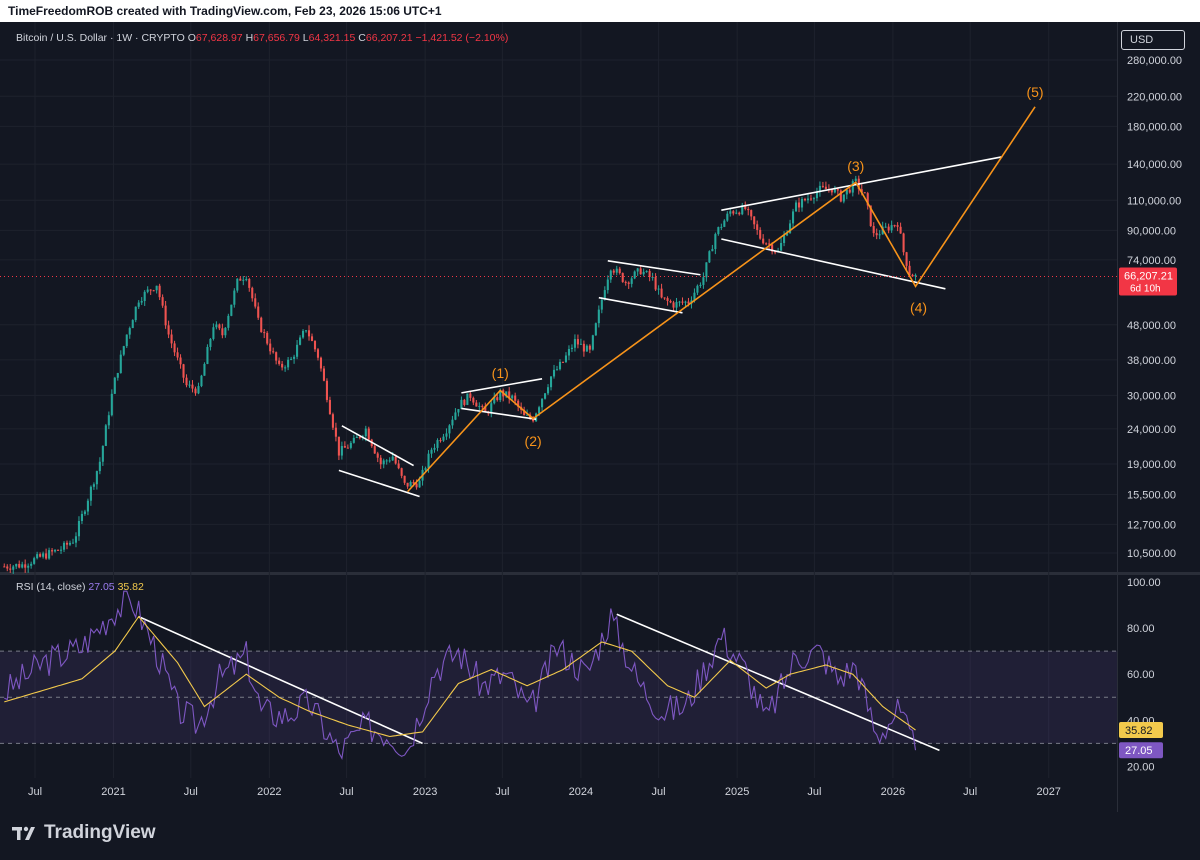 Image resolution: width=1200 pixels, height=860 pixels. What do you see at coordinates (276, 38) in the screenshot?
I see `high-value: 67,656.79` at bounding box center [276, 38].